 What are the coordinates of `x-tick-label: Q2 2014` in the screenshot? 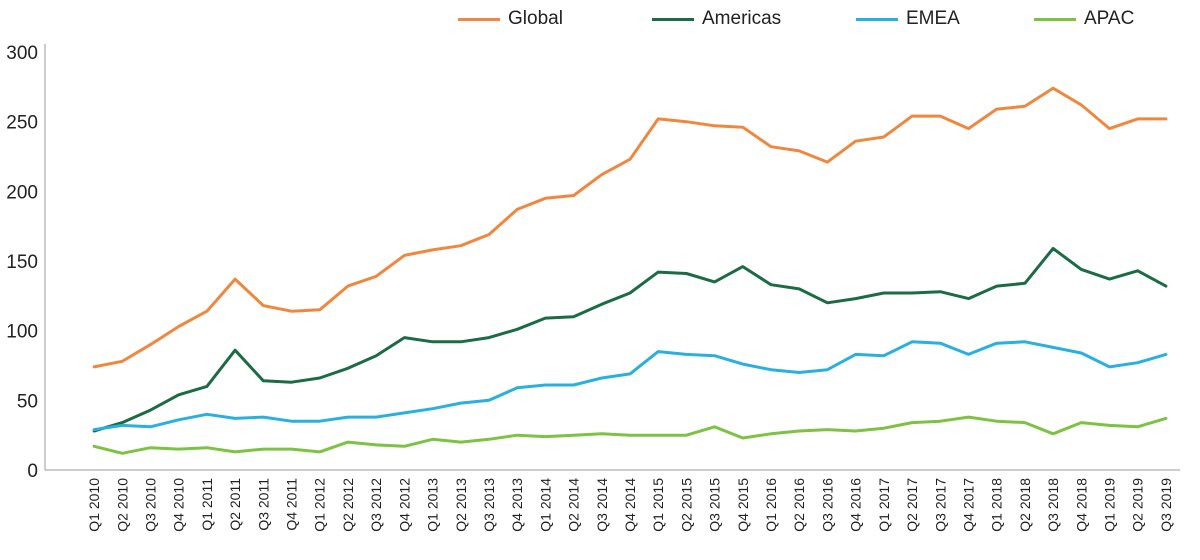 It's located at (574, 505).